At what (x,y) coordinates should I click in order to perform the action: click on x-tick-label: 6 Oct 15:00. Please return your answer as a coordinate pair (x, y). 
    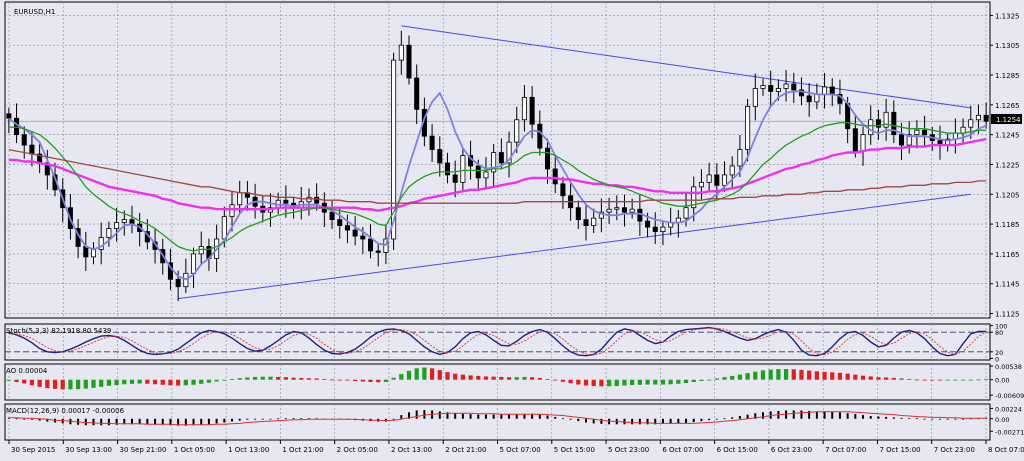
    Looking at the image, I should click on (737, 450).